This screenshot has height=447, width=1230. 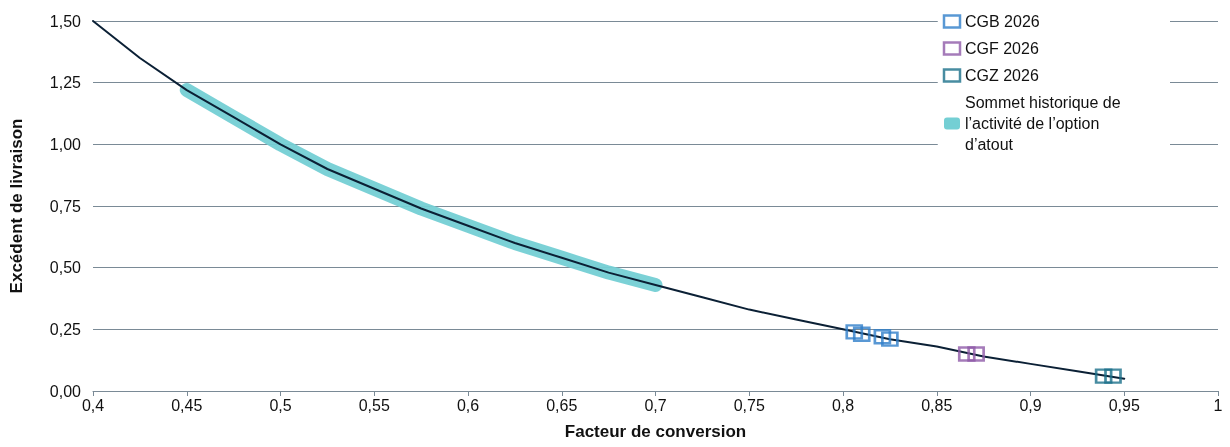 What do you see at coordinates (65, 329) in the screenshot?
I see `y-tick-label: 0,25` at bounding box center [65, 329].